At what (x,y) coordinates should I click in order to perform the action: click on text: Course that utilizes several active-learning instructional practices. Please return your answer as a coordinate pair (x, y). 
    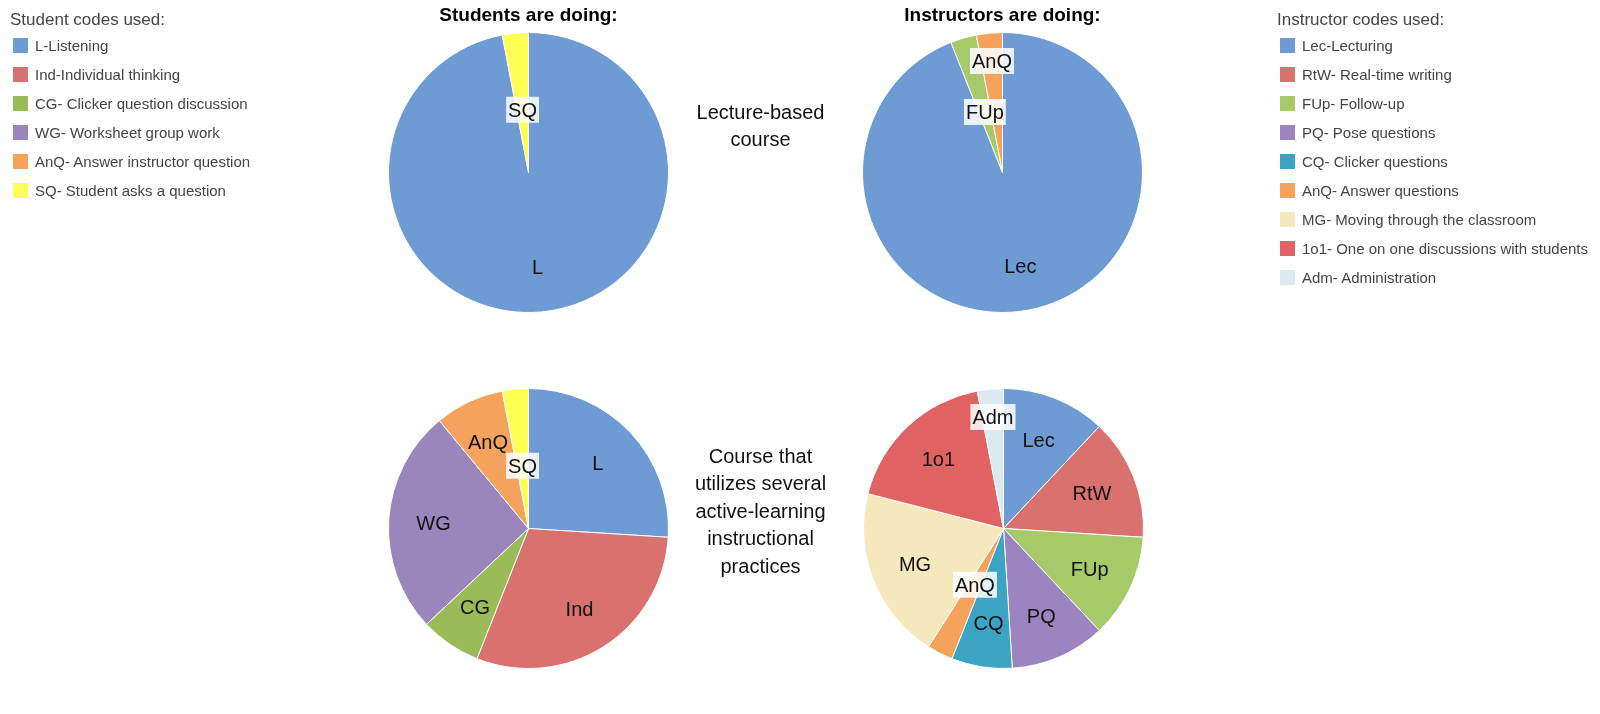
    Looking at the image, I should click on (760, 510).